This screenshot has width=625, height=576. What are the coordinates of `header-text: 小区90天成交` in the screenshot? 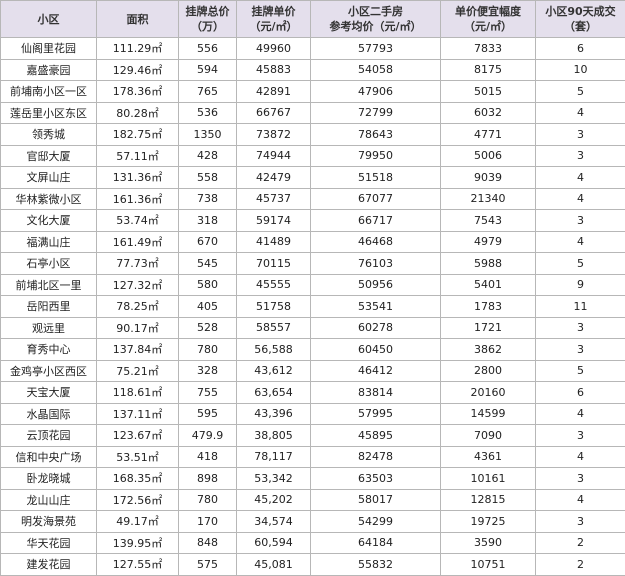 It's located at (580, 11).